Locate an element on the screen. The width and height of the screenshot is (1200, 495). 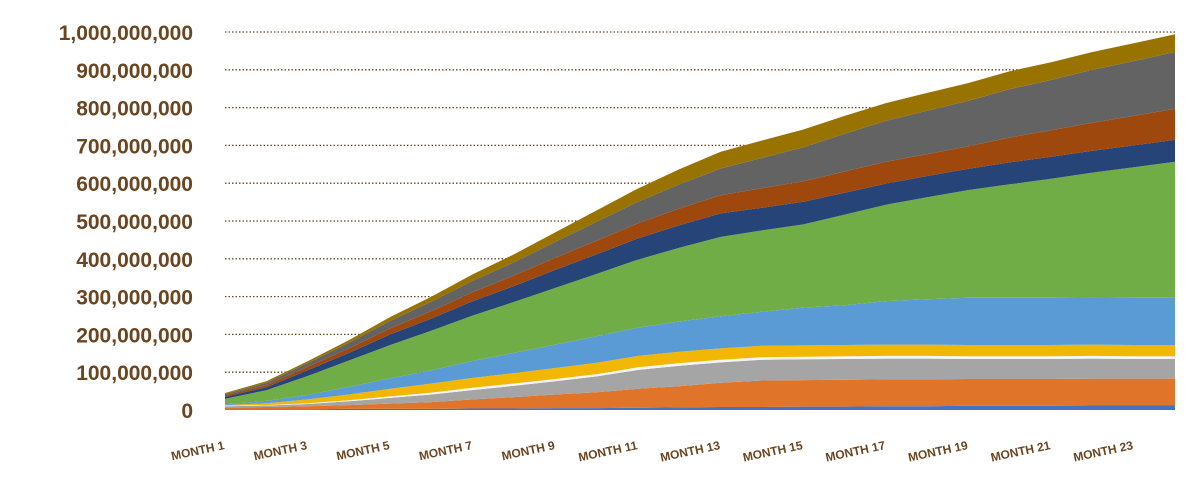
x-tick-label: MONTH 23 is located at coordinates (1103, 451).